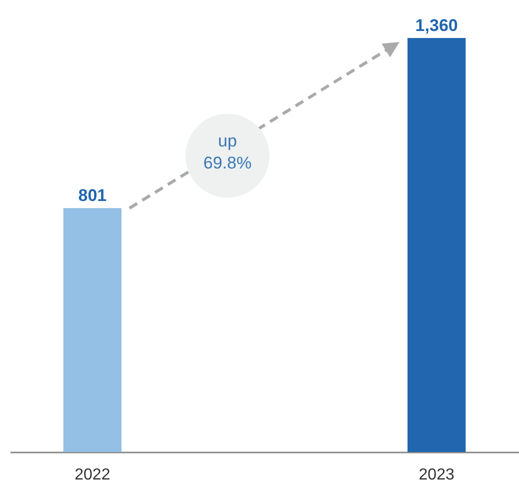 This screenshot has width=519, height=491. What do you see at coordinates (227, 152) in the screenshot?
I see `annotation: up 69.8%` at bounding box center [227, 152].